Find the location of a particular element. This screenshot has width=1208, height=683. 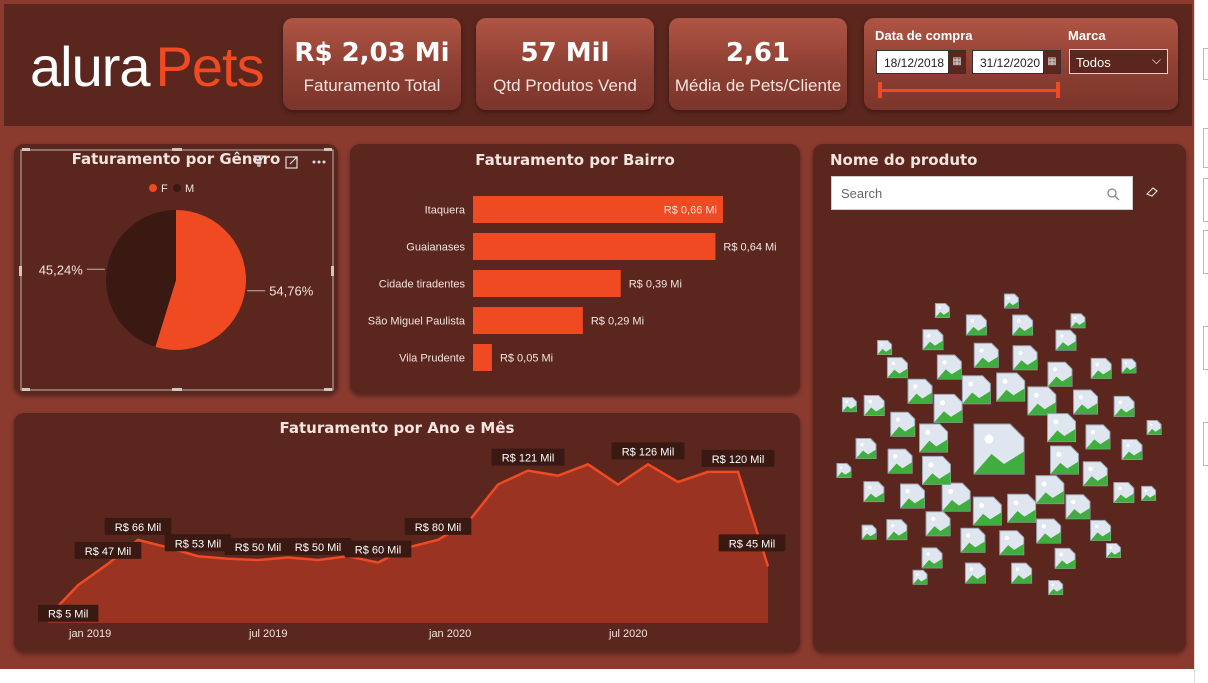

kpi-card-media-pets: 2,61 Média de Pets/Cliente is located at coordinates (758, 64).